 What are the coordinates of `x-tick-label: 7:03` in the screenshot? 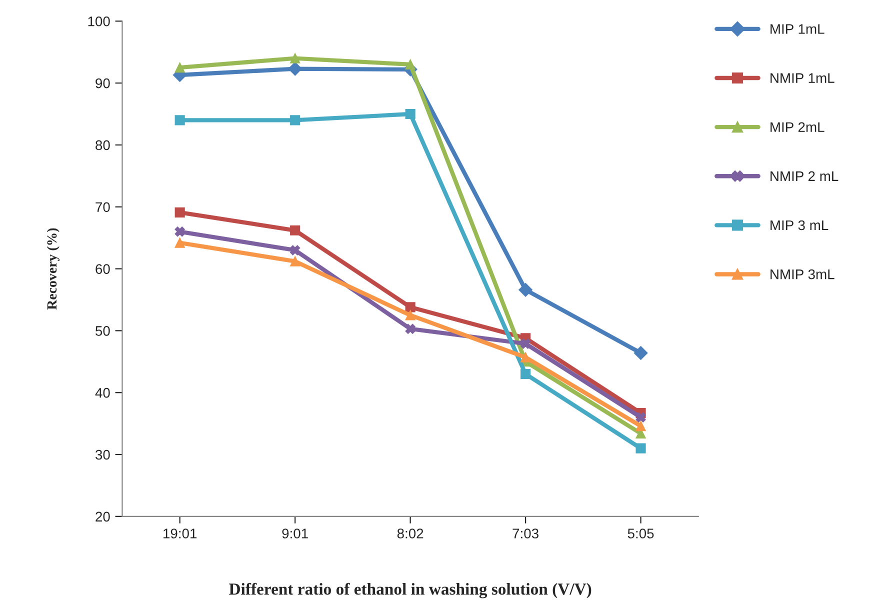 It's located at (525, 533).